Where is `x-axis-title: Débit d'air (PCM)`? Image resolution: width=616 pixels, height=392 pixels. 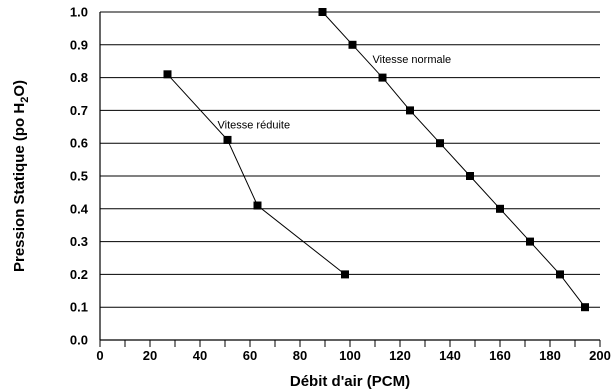
x-axis-title: Débit d'air (PCM) is located at coordinates (350, 381).